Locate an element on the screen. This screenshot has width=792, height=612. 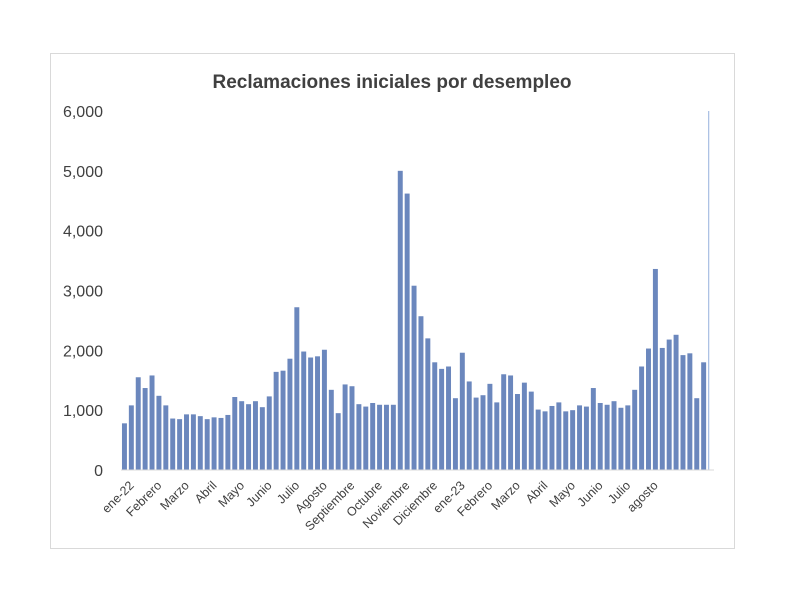
y-tick-label: 2,000 is located at coordinates (83, 351).